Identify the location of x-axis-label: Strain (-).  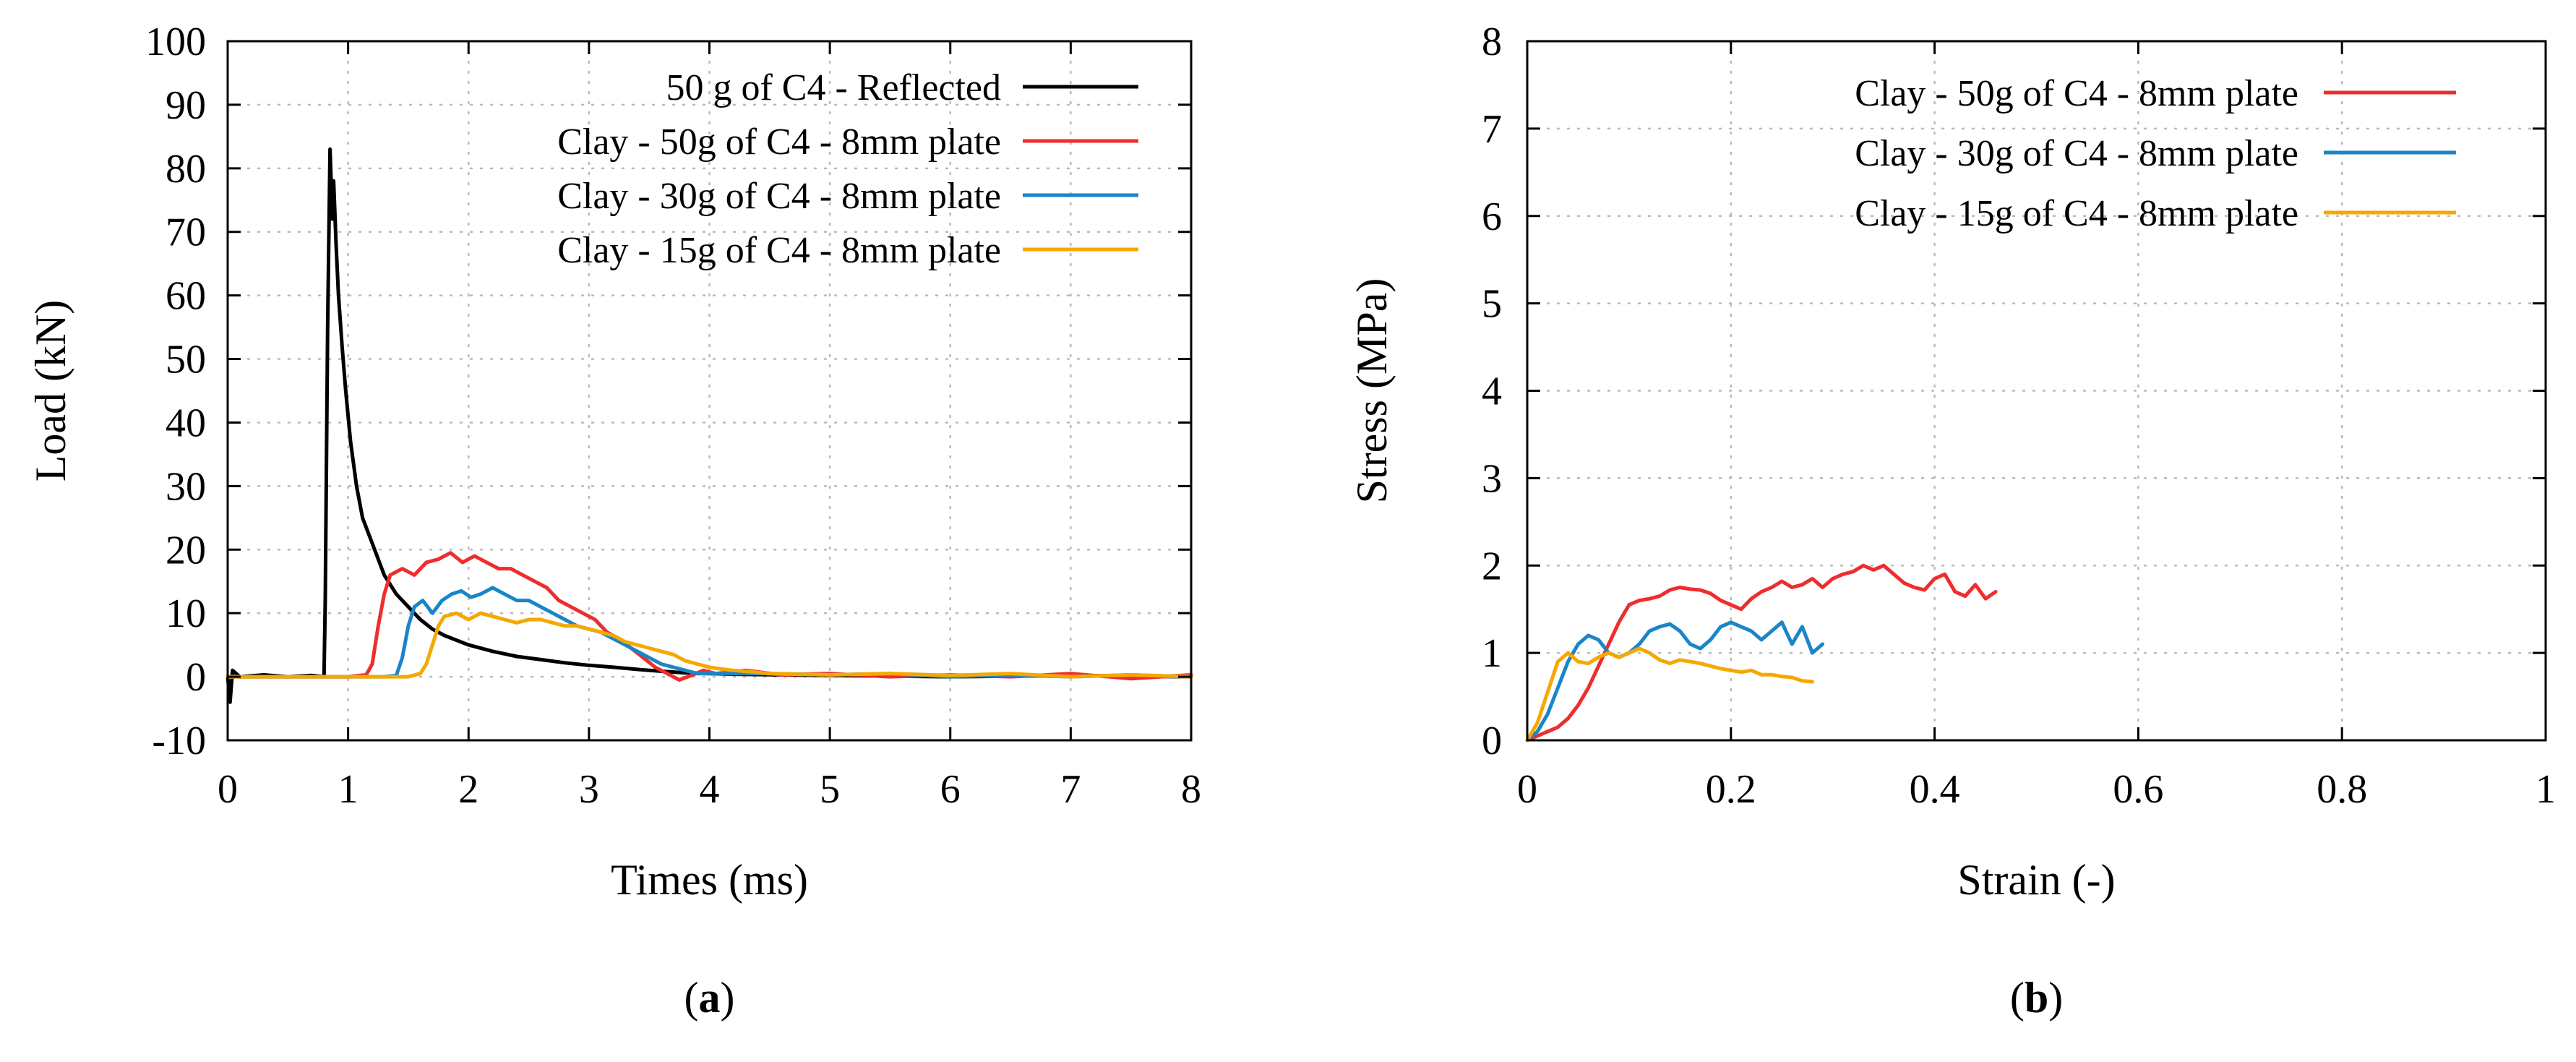
(2036, 880).